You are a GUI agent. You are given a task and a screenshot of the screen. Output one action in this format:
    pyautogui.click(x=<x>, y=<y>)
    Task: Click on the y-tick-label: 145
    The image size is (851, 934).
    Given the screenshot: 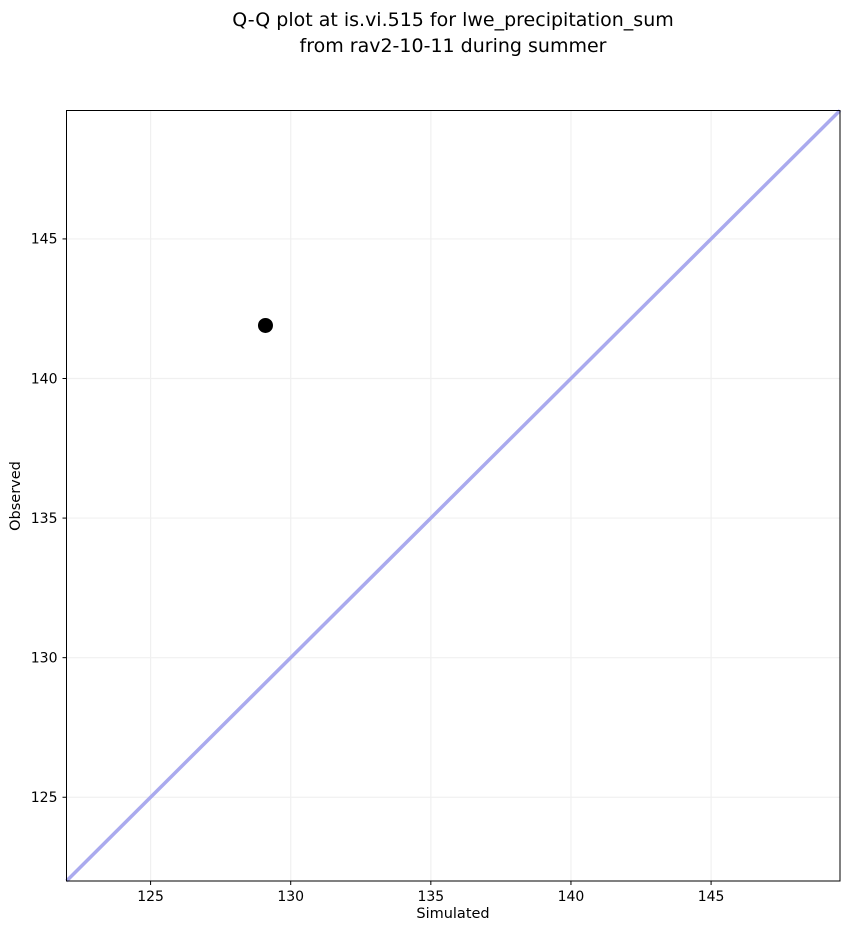 What is the action you would take?
    pyautogui.click(x=44, y=240)
    